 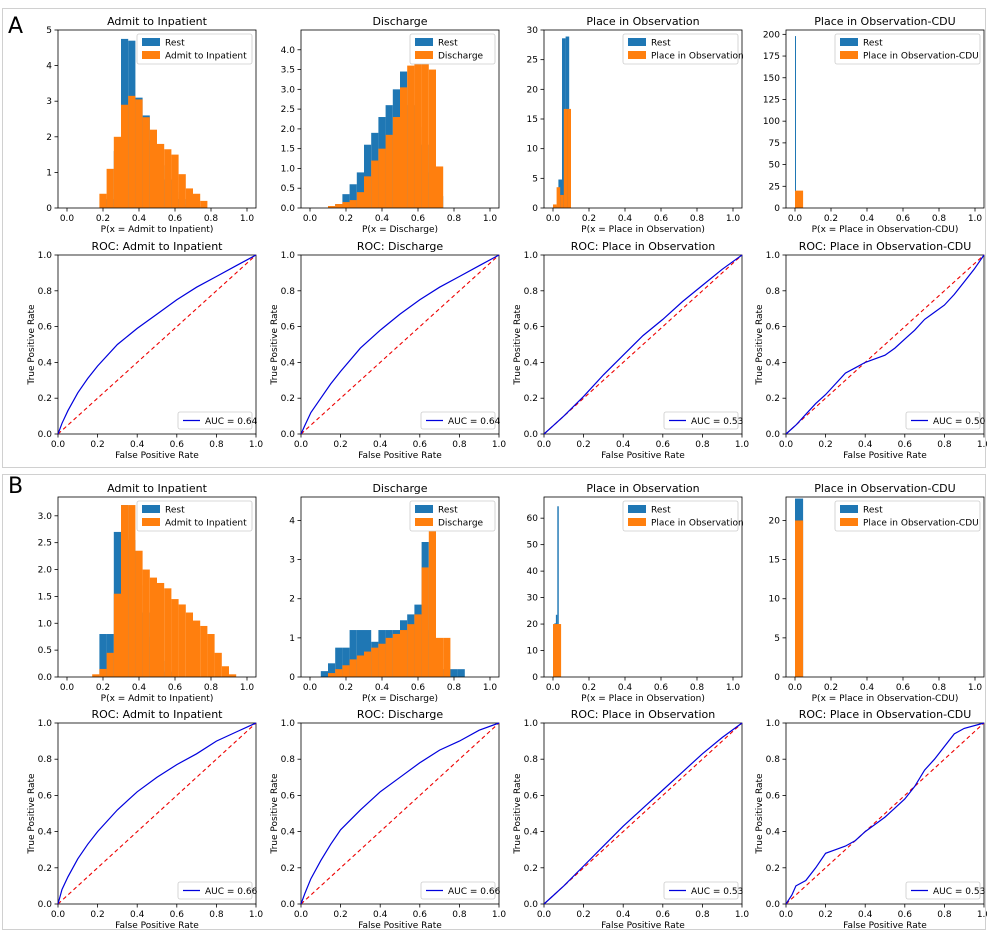 What do you see at coordinates (206, 524) in the screenshot?
I see `panel-b-chart-0-legend-label-1: Admit to Inpatient` at bounding box center [206, 524].